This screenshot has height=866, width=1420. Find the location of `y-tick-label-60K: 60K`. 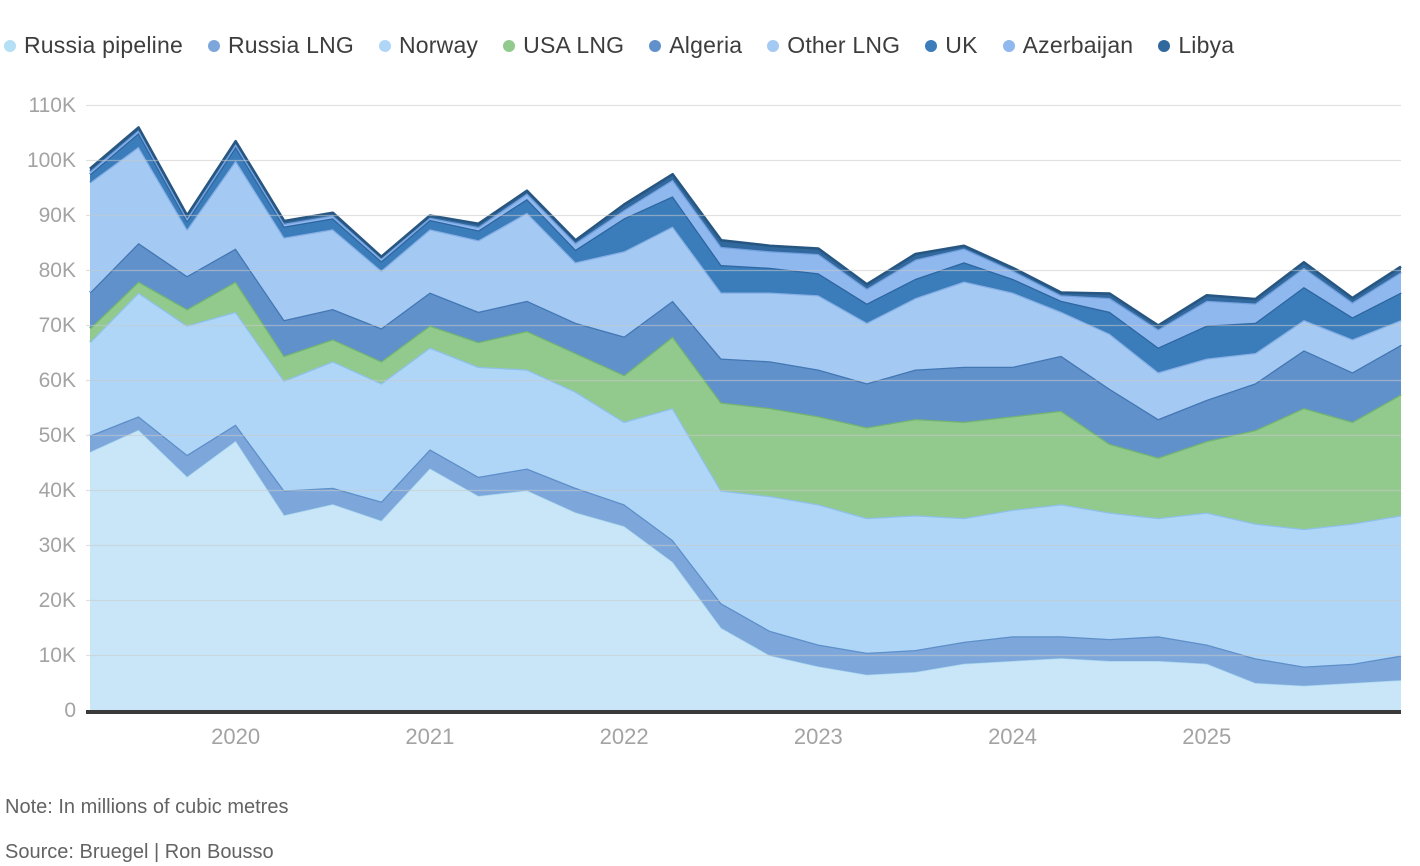

y-tick-label-60K: 60K is located at coordinates (57, 380).